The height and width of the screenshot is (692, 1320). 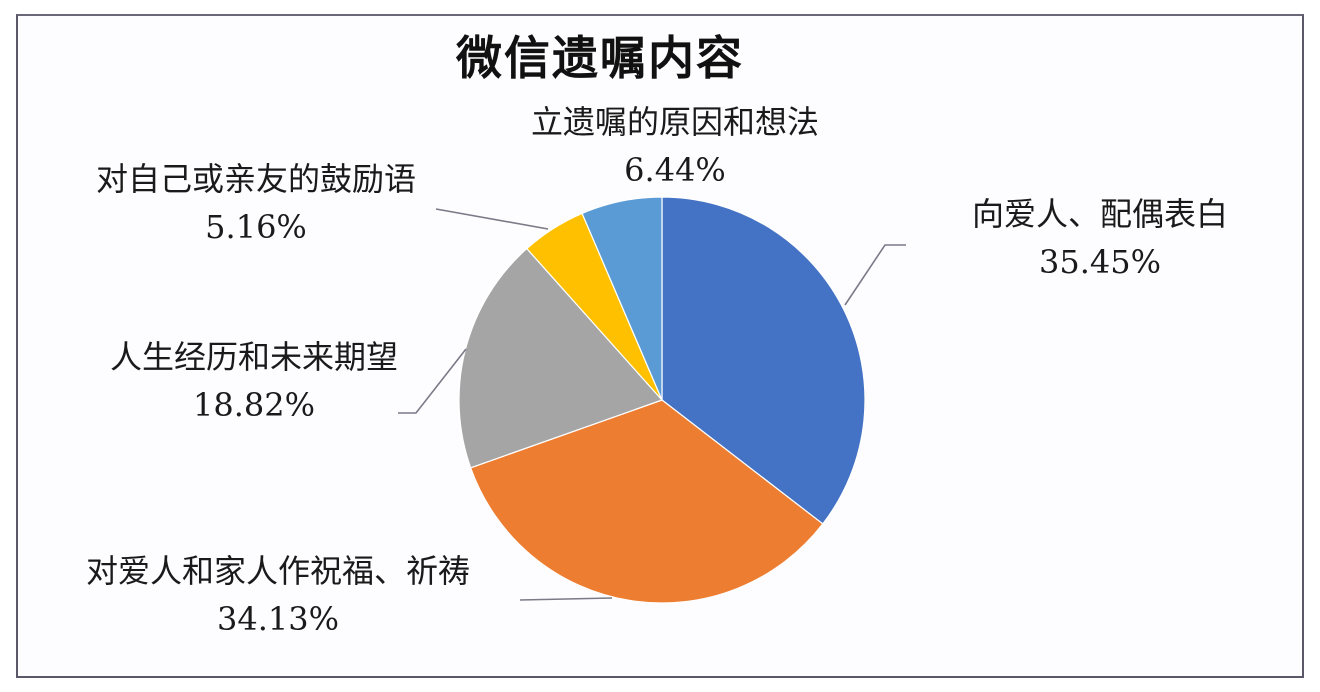 I want to click on data-label-name: 对爱人和家人作祝福、祈祷, so click(x=277, y=571).